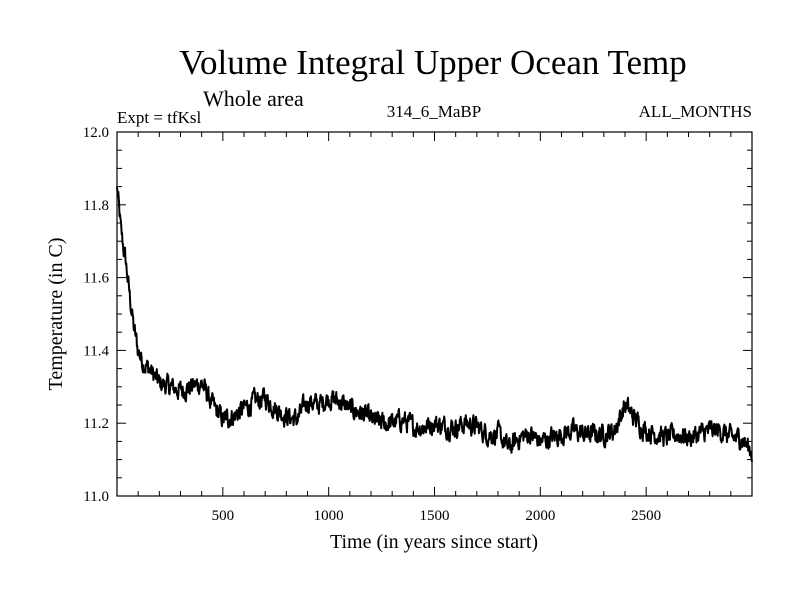 Image resolution: width=800 pixels, height=600 pixels. What do you see at coordinates (96, 497) in the screenshot?
I see `y-tick-label: 11.0` at bounding box center [96, 497].